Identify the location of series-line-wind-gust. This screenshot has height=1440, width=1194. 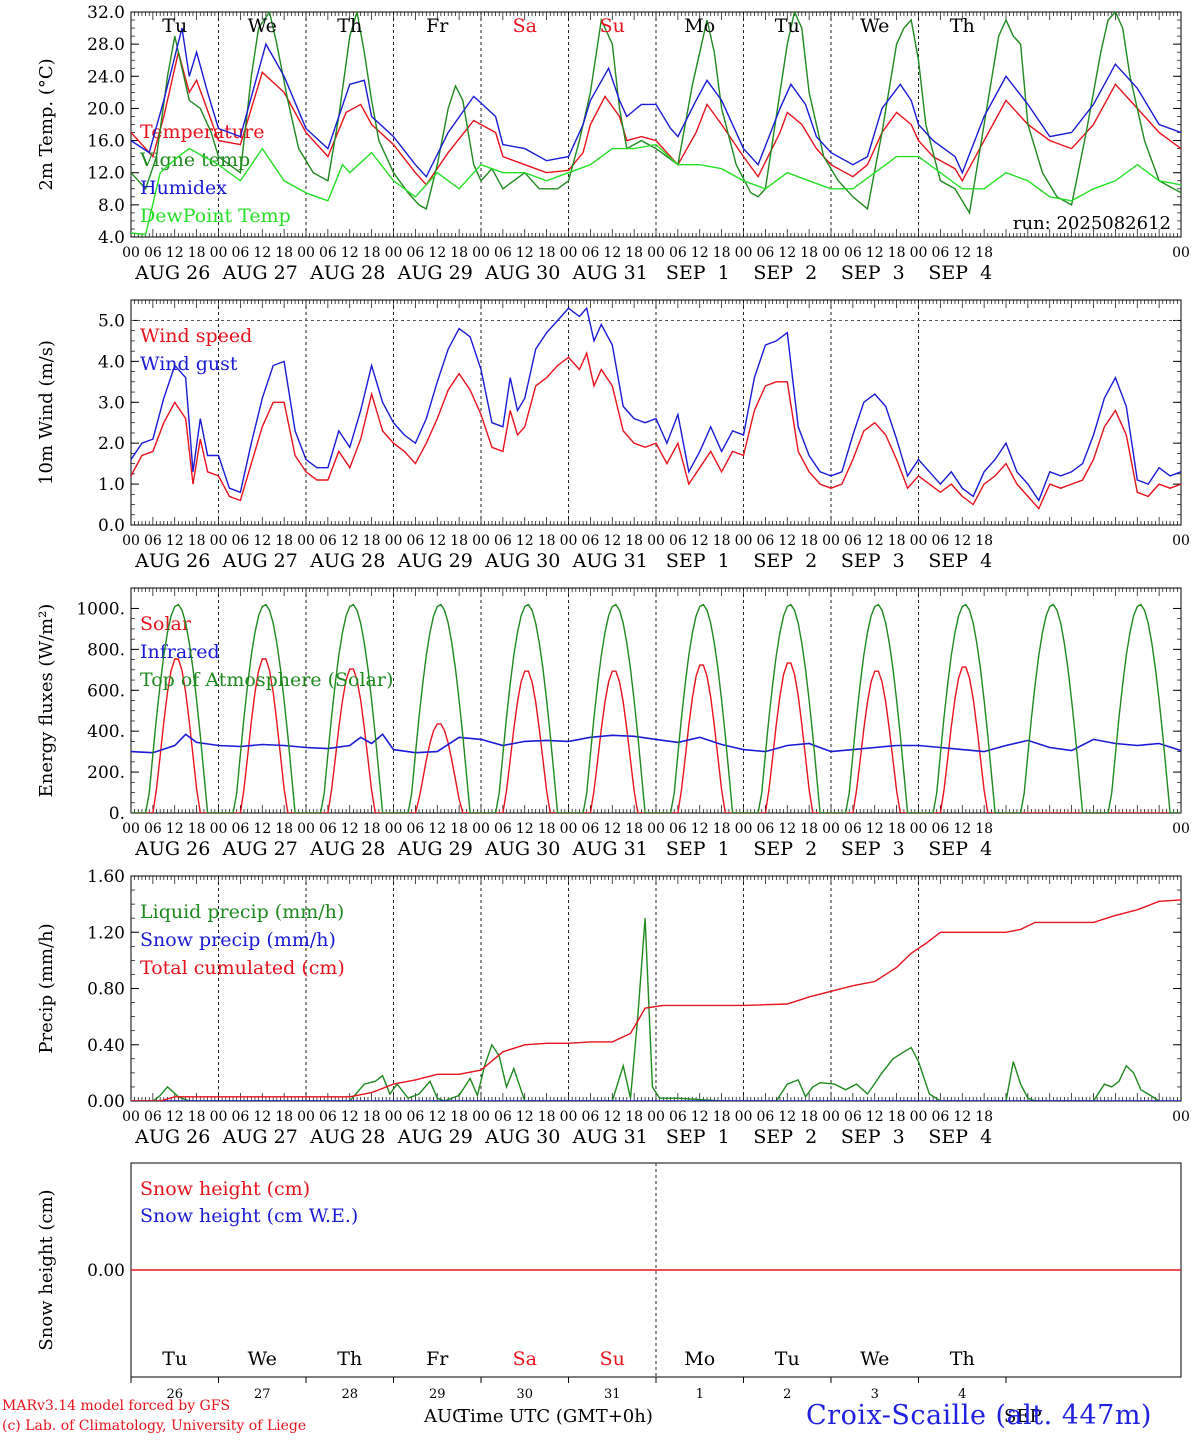
(656, 404).